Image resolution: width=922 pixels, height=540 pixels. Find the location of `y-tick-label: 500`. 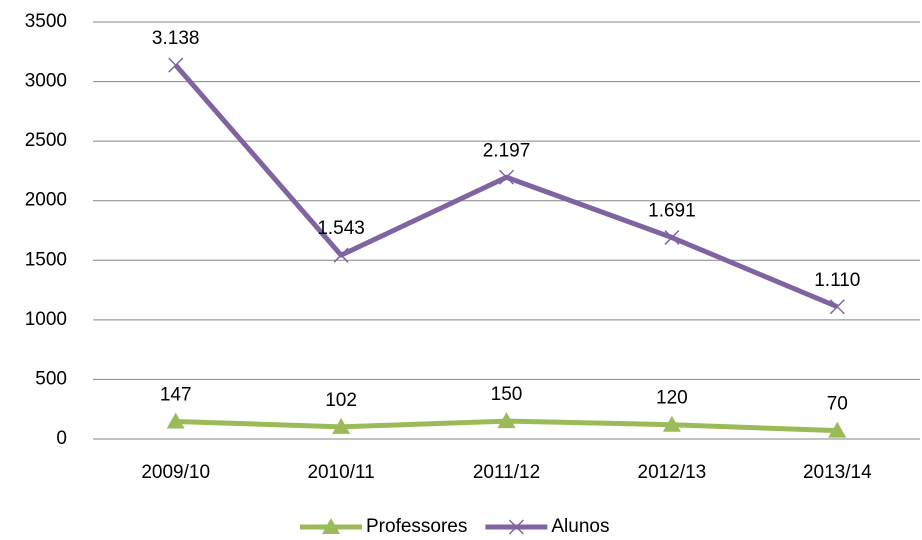

y-tick-label: 500 is located at coordinates (51, 378).